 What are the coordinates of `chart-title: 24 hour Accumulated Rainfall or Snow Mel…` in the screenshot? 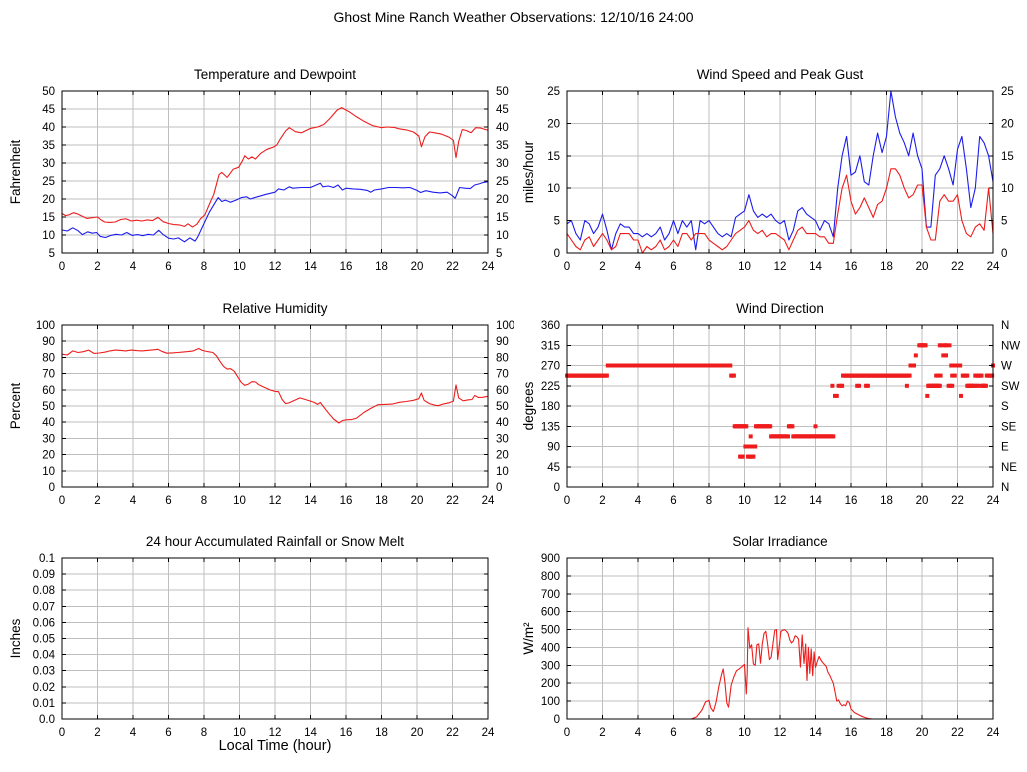 It's located at (275, 541).